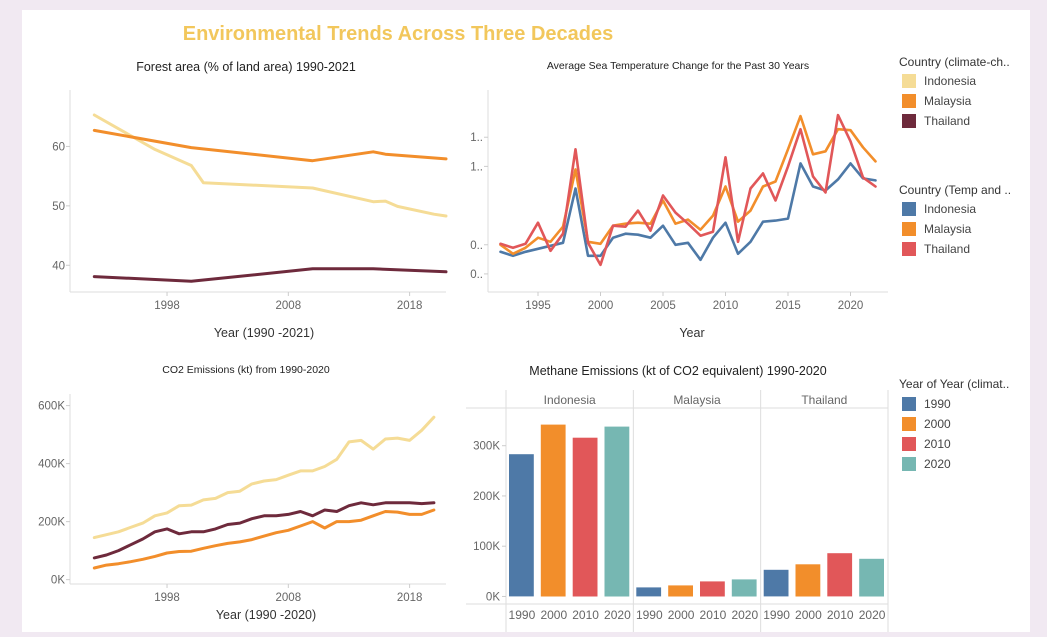  I want to click on legend-title: Year of Year (climat.., so click(954, 384).